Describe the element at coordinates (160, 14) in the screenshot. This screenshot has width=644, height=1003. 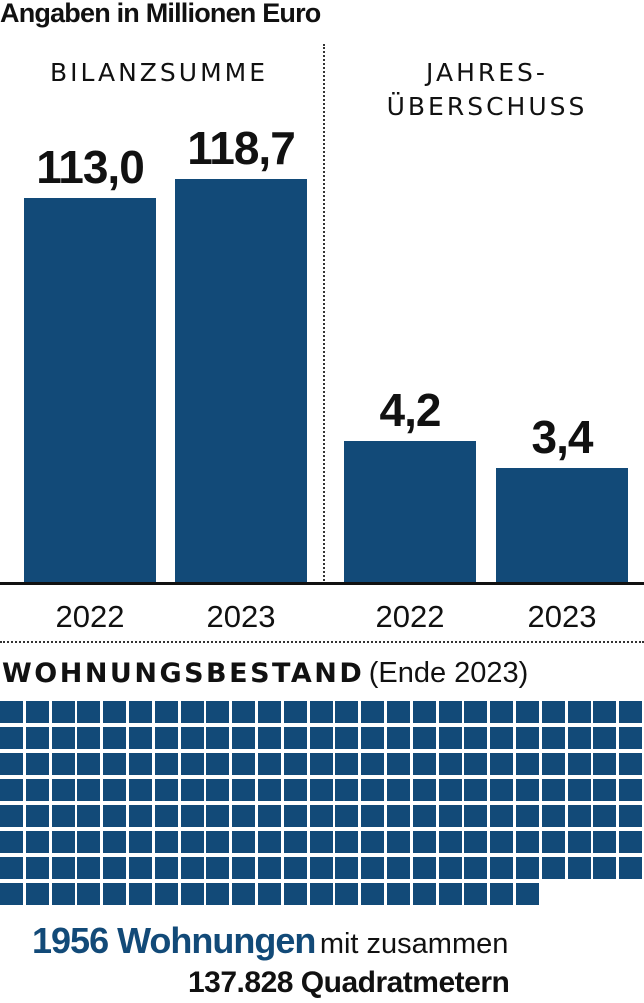
I see `chart-subtitle: Angaben in Millionen Euro` at that location.